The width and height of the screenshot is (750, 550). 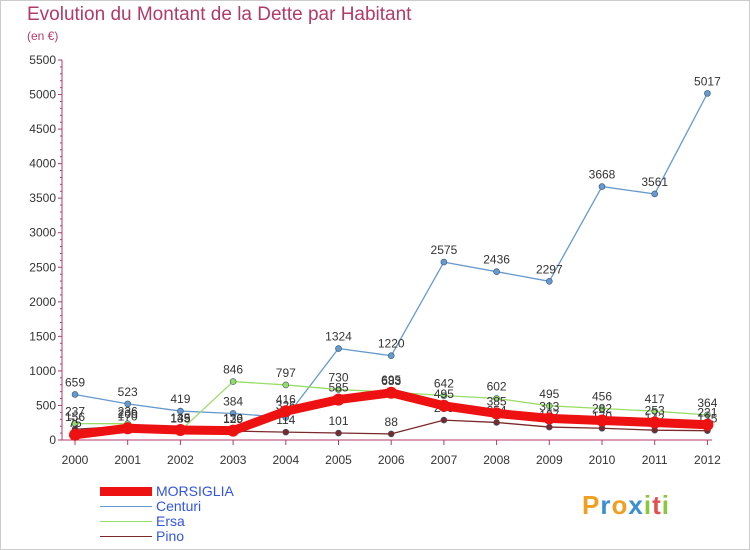 I want to click on x-tick-label: 2001, so click(x=127, y=460).